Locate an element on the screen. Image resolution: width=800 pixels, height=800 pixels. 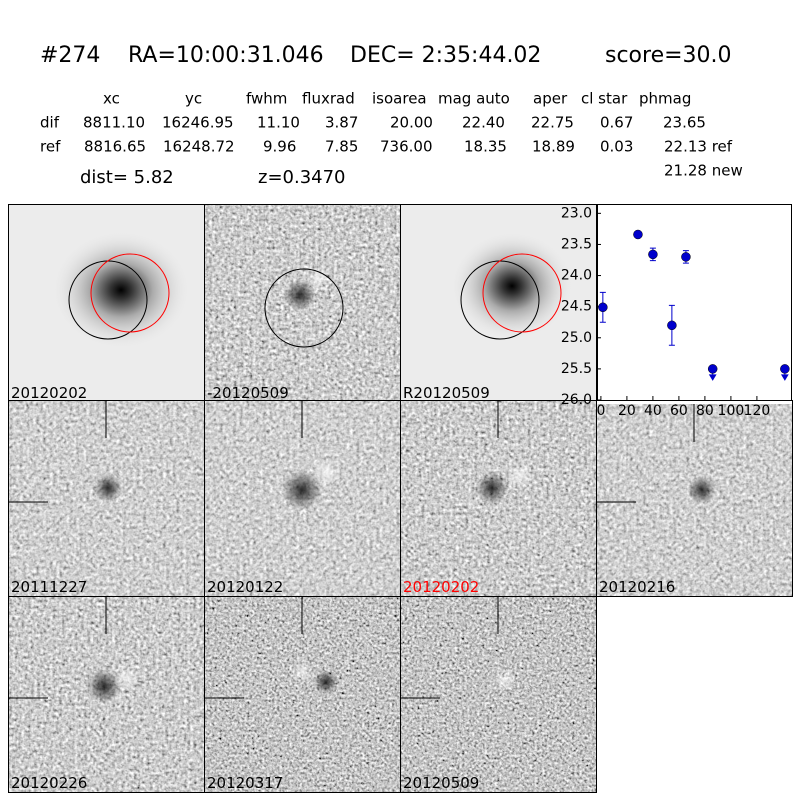
cell: 20.00 is located at coordinates (411, 123).